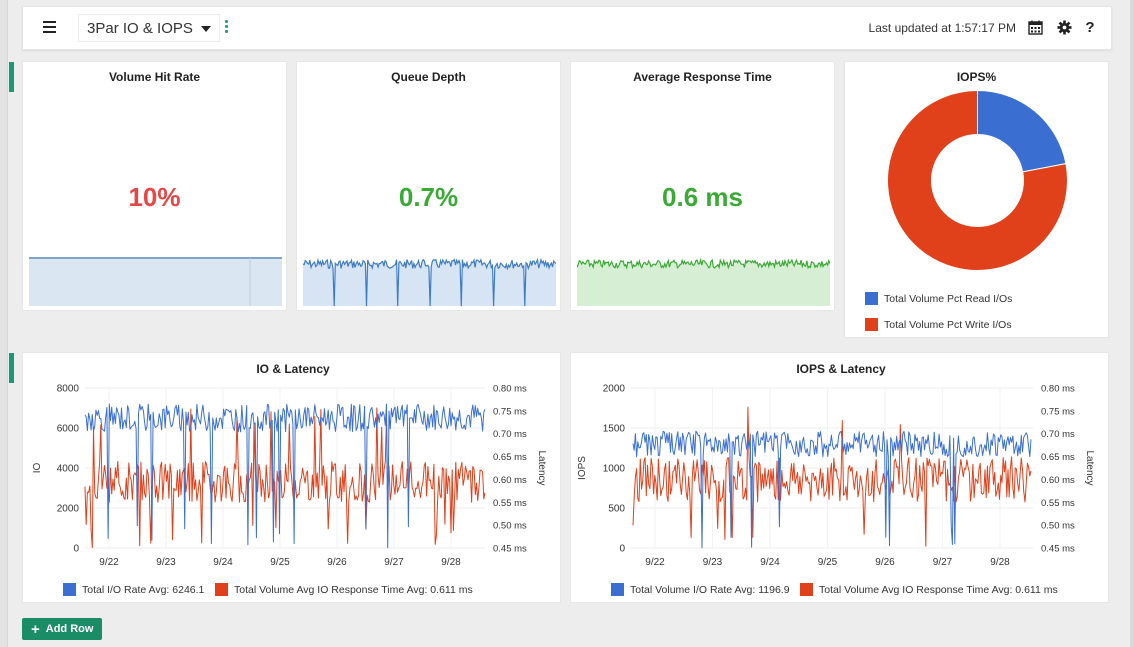 Image resolution: width=1134 pixels, height=647 pixels. Describe the element at coordinates (155, 281) in the screenshot. I see `volume-hit-rate-sparkline` at that location.